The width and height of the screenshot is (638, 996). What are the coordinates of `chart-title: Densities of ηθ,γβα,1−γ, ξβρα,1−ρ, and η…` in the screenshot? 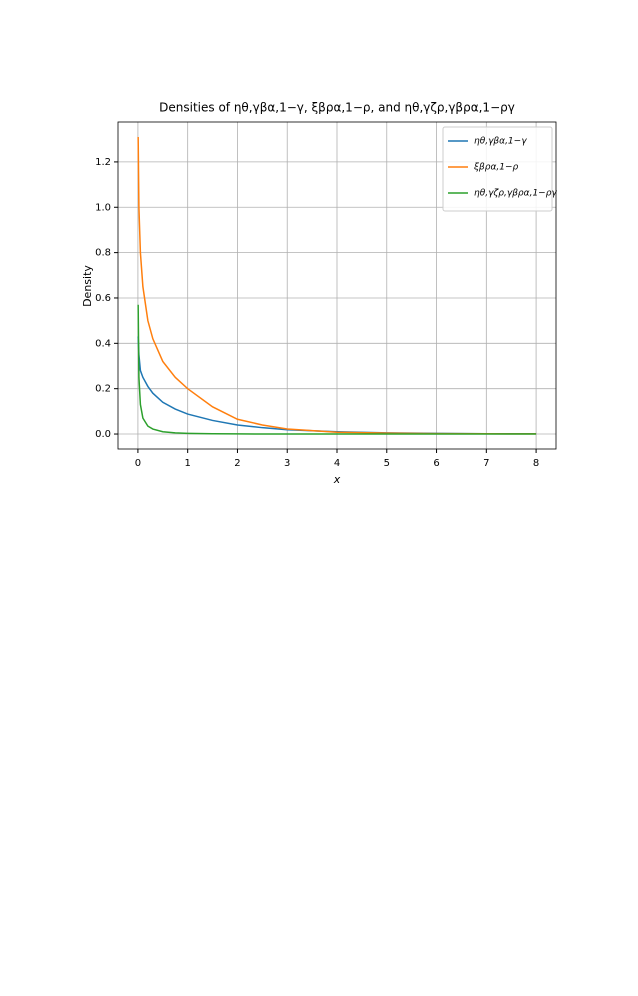 It's located at (337, 108).